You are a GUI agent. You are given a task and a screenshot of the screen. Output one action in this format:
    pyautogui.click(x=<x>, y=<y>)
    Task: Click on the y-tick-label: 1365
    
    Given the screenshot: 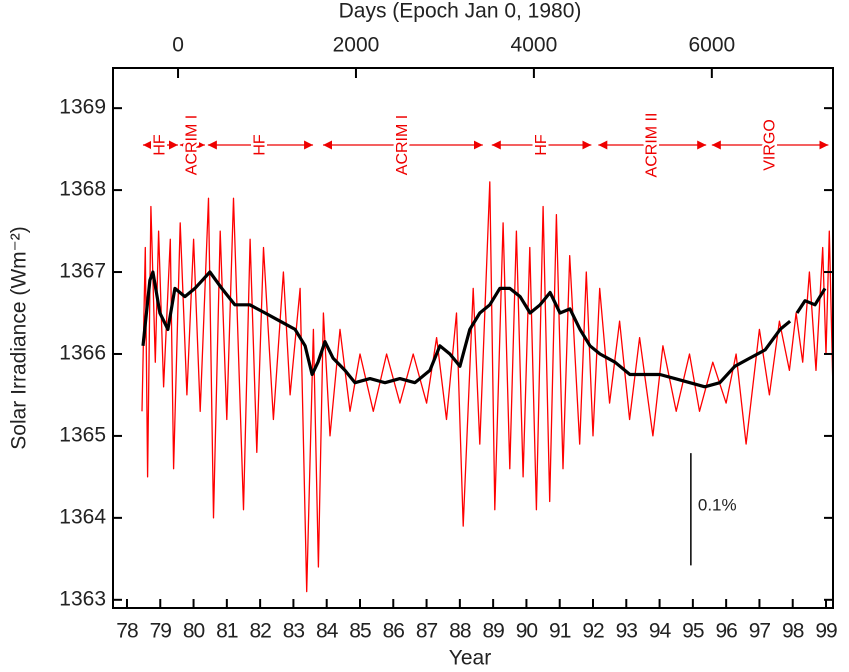 What is the action you would take?
    pyautogui.click(x=82, y=434)
    